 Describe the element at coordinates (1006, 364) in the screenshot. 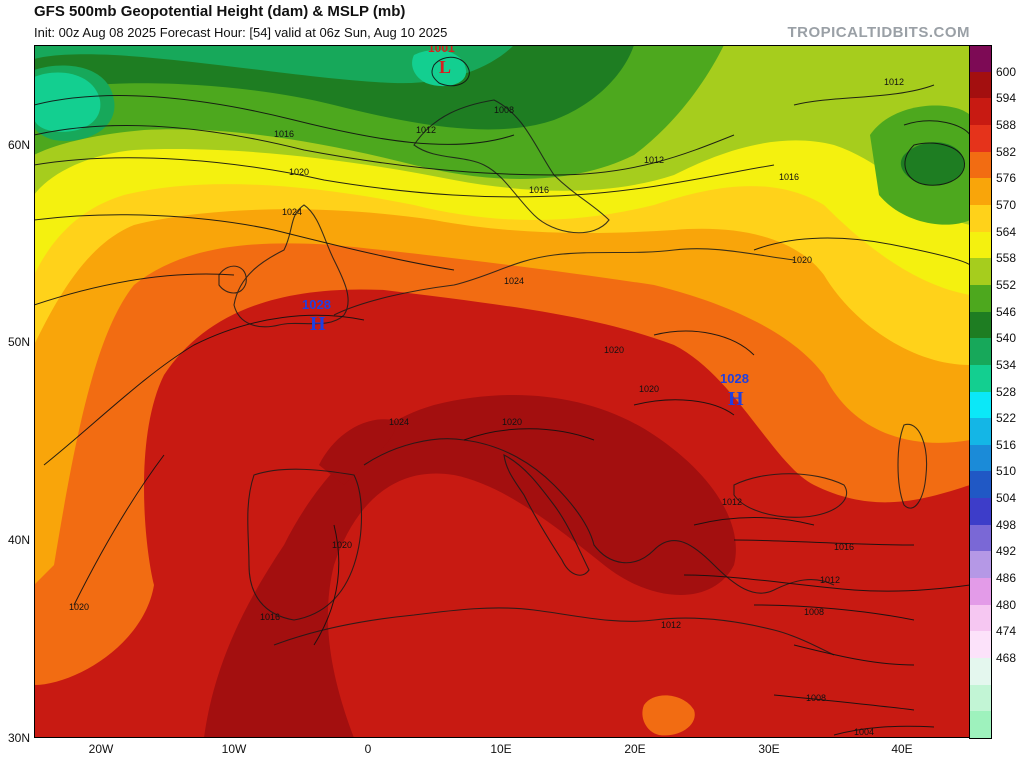

I see `colorbar-label: 534` at that location.